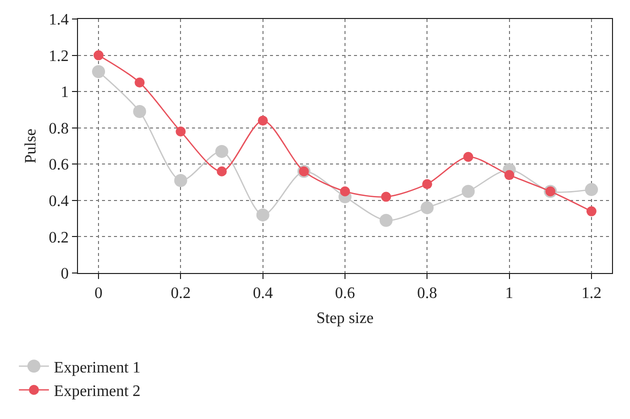 The height and width of the screenshot is (419, 630). Describe the element at coordinates (58, 56) in the screenshot. I see `y-tick-label: 1.2` at that location.